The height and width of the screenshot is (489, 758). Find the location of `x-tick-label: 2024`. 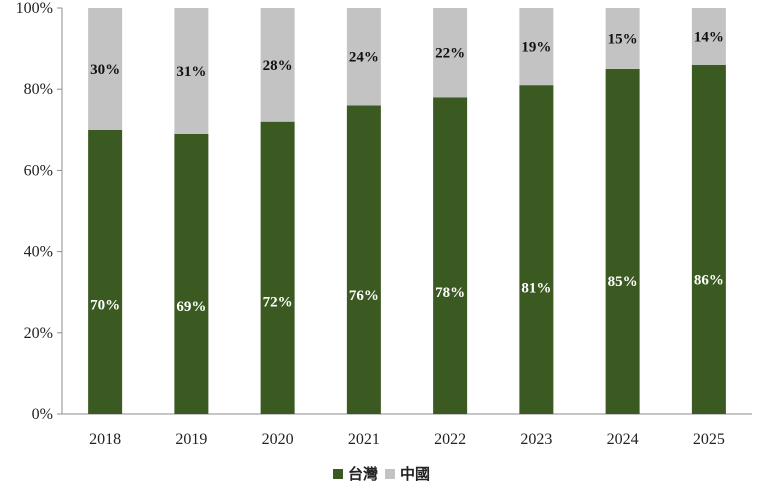

x-tick-label: 2024 is located at coordinates (623, 439).